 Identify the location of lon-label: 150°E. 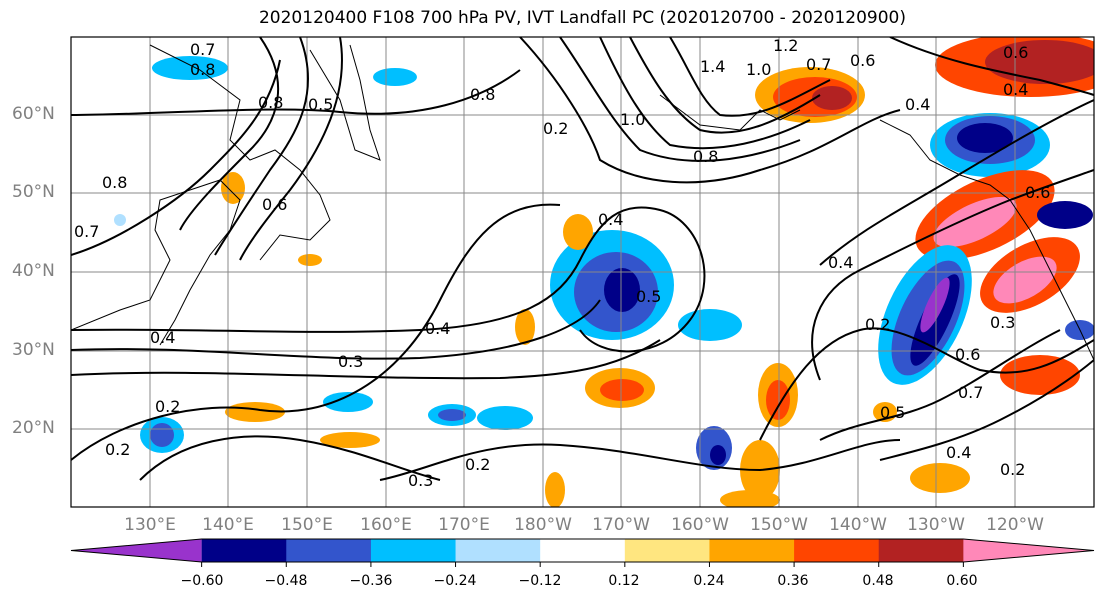
(307, 525).